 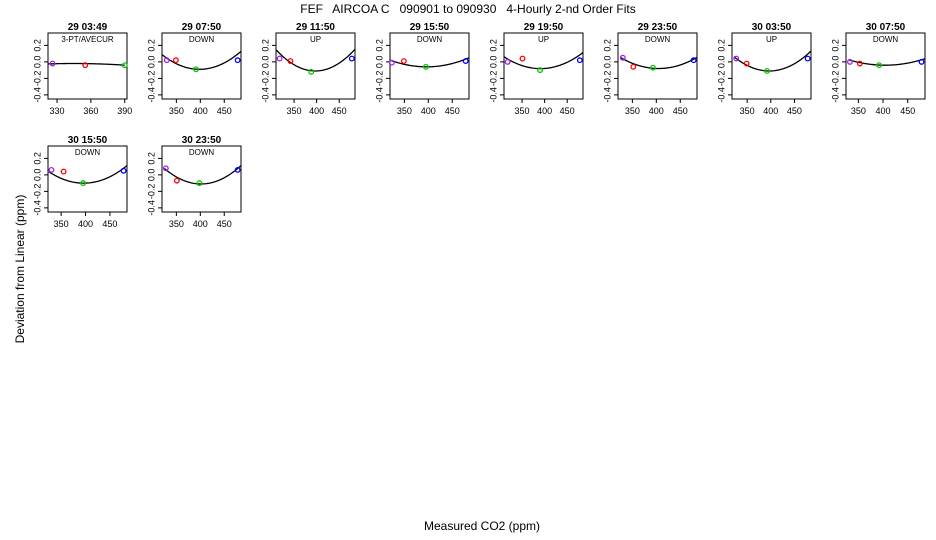 I want to click on panel-title: 30 23:50, so click(x=202, y=140).